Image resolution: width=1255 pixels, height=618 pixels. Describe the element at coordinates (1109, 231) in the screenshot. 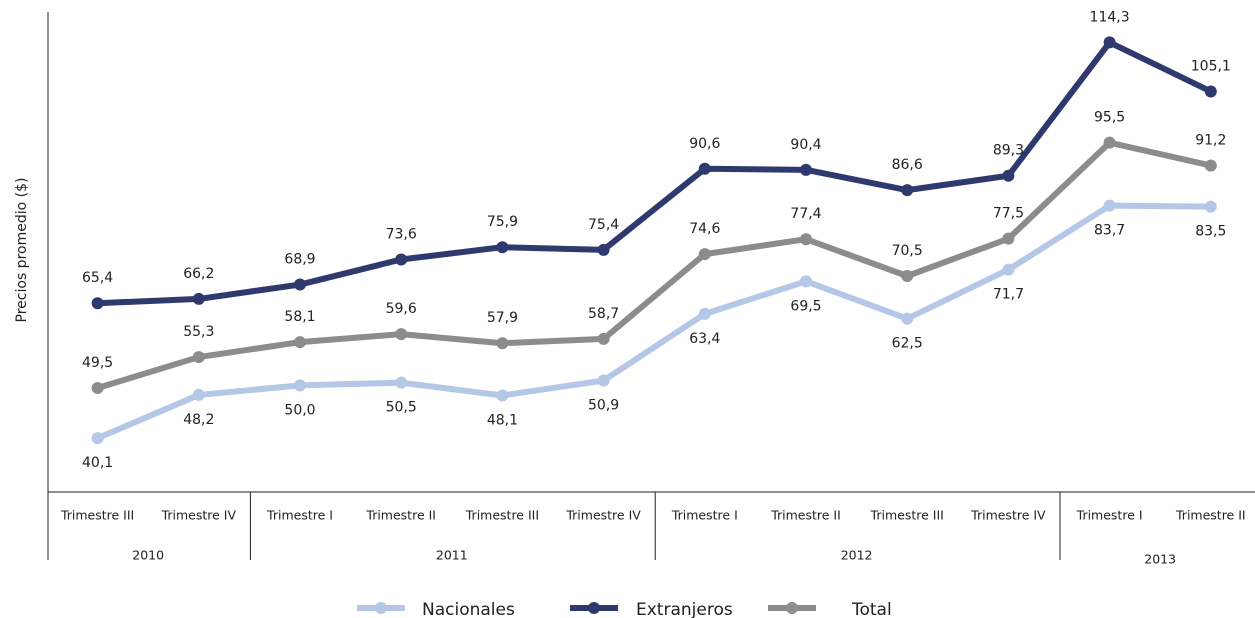

I see `data-label: 83,7` at that location.